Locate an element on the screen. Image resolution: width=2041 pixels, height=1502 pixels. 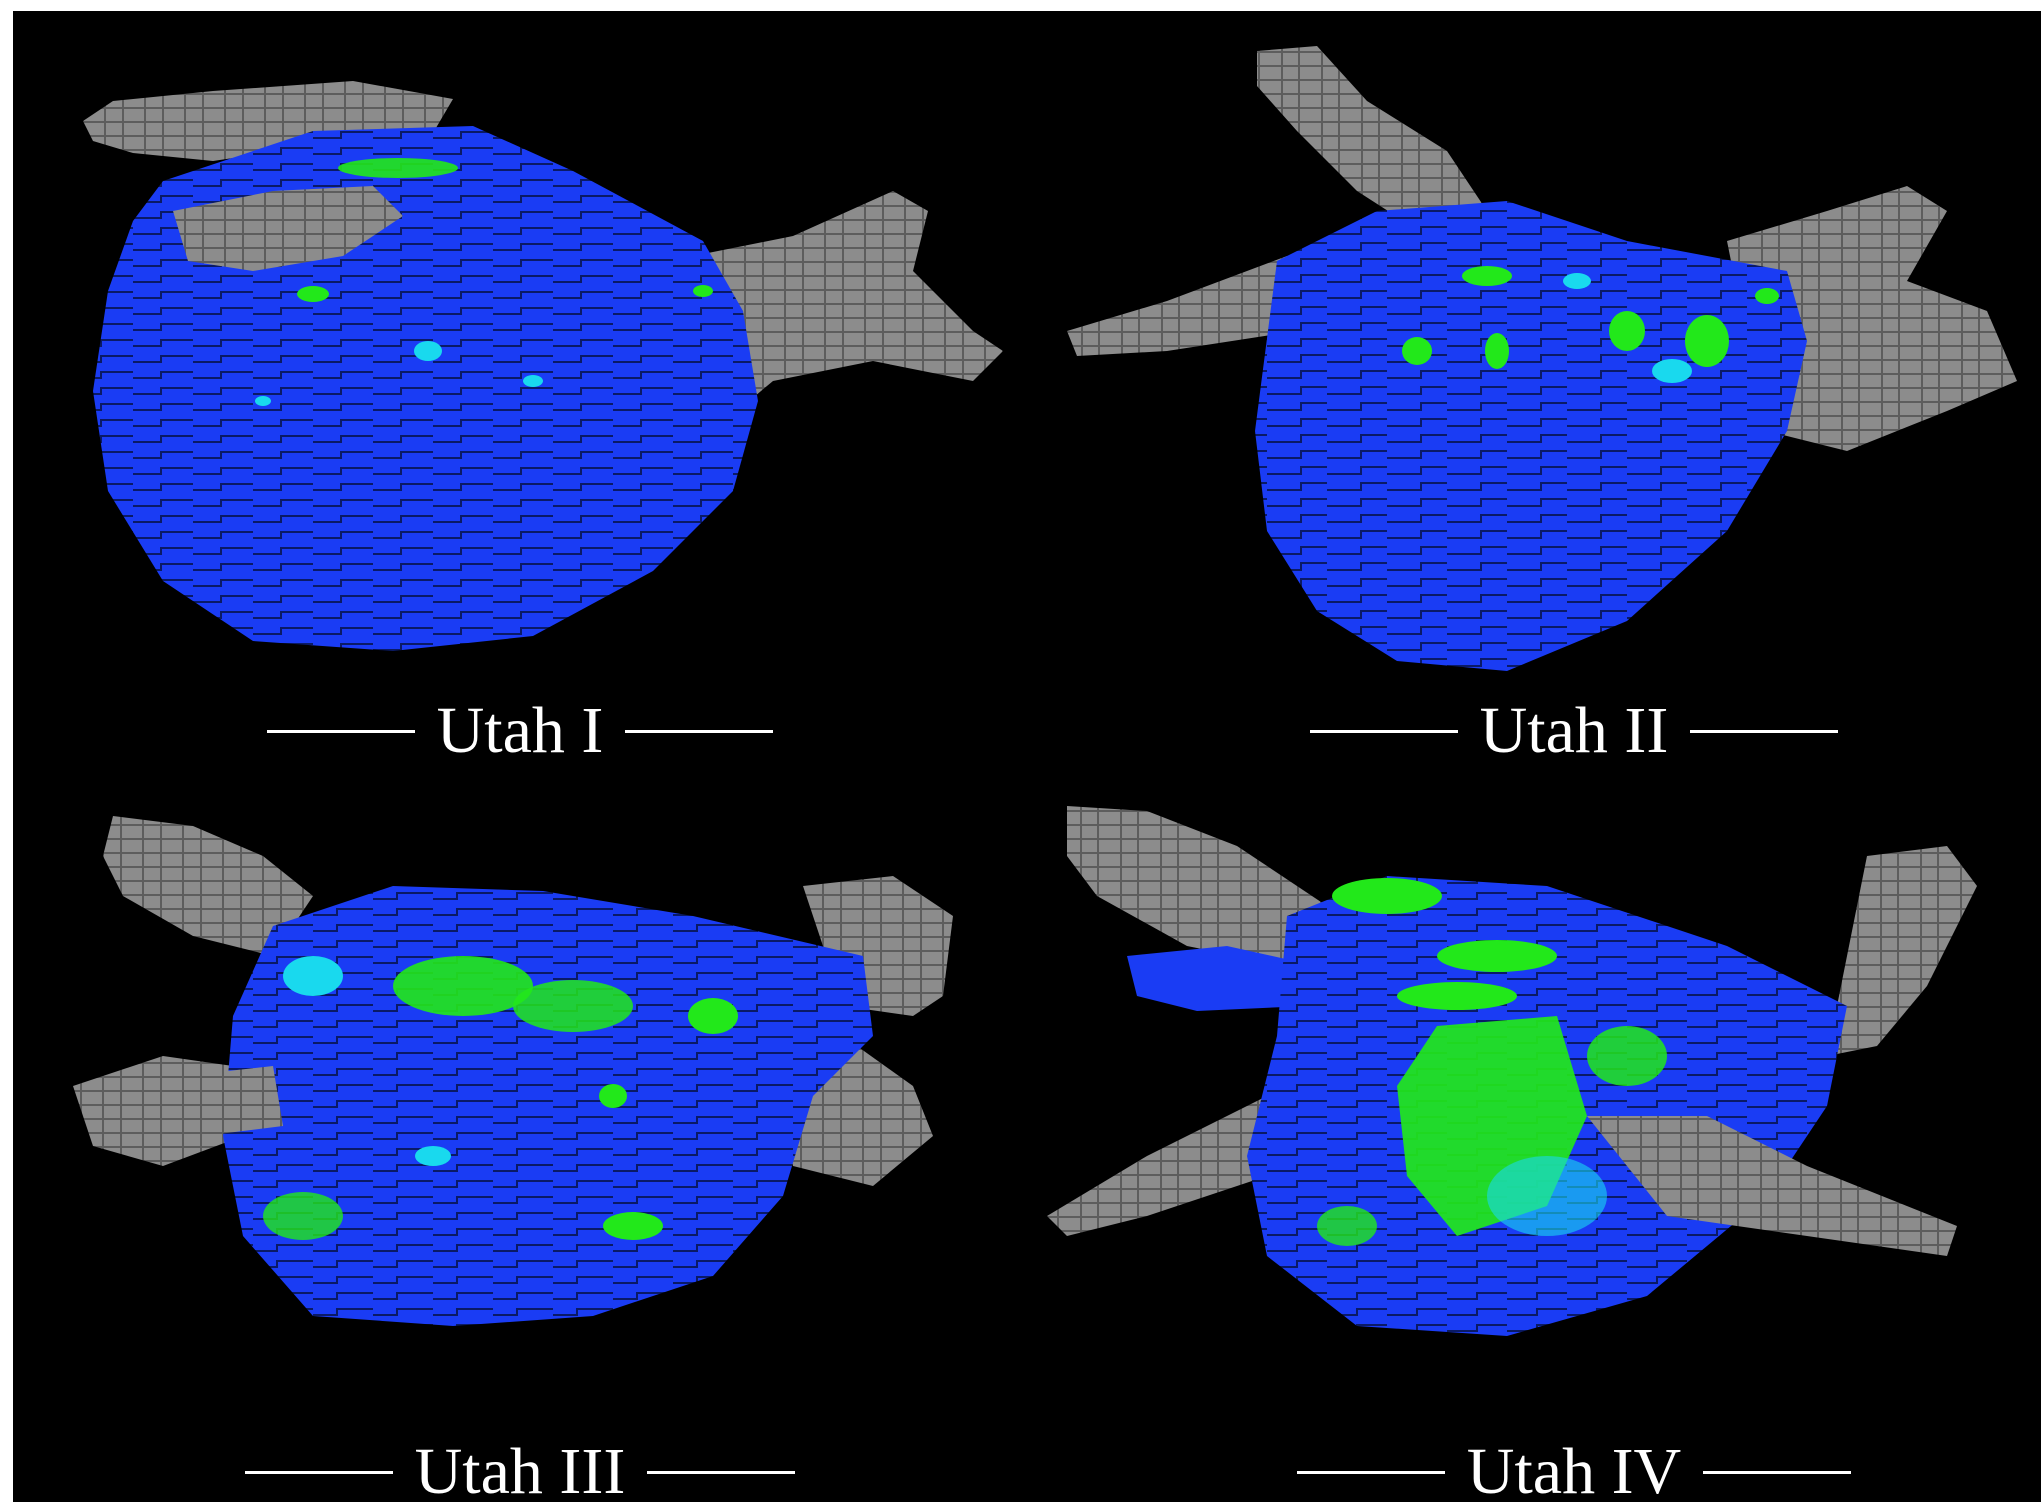
pulmonary-vein is located at coordinates (1902, 951).